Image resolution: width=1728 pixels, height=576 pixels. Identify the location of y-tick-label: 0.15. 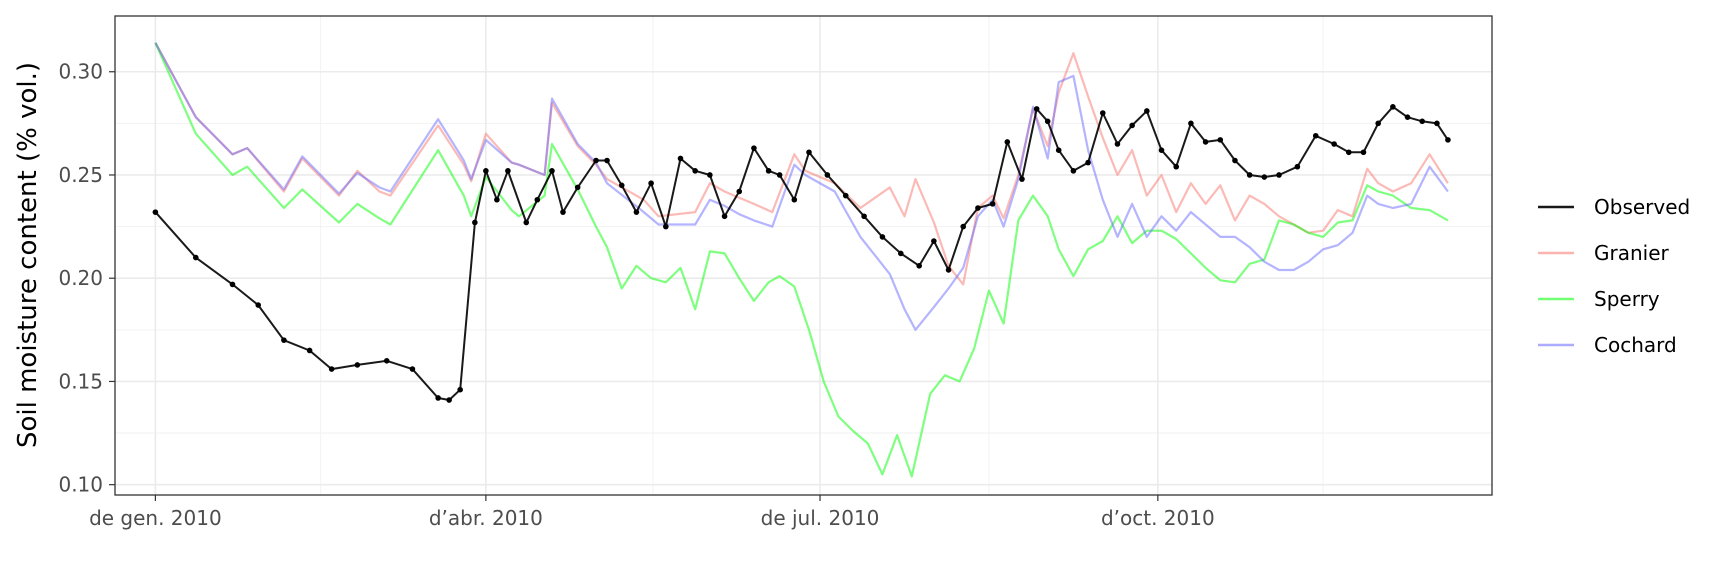
(80, 381).